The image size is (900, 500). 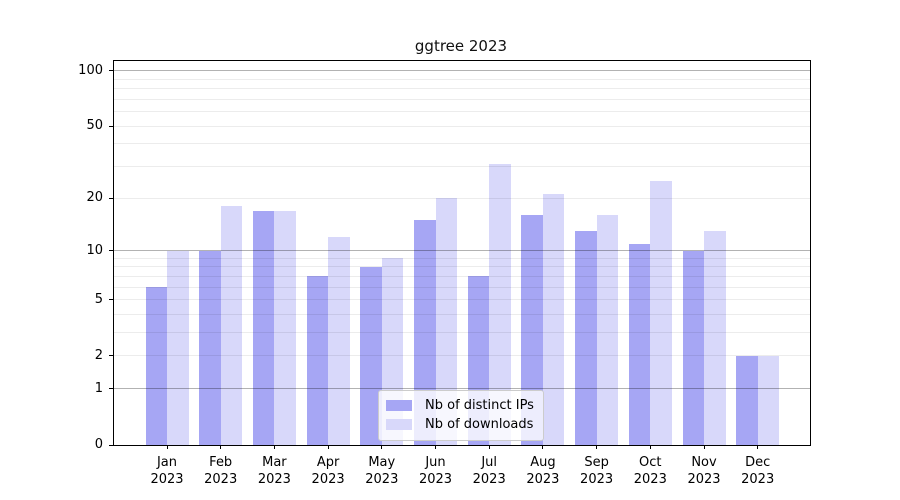 What do you see at coordinates (500, 304) in the screenshot?
I see `bar-nb-of-downloads-jul` at bounding box center [500, 304].